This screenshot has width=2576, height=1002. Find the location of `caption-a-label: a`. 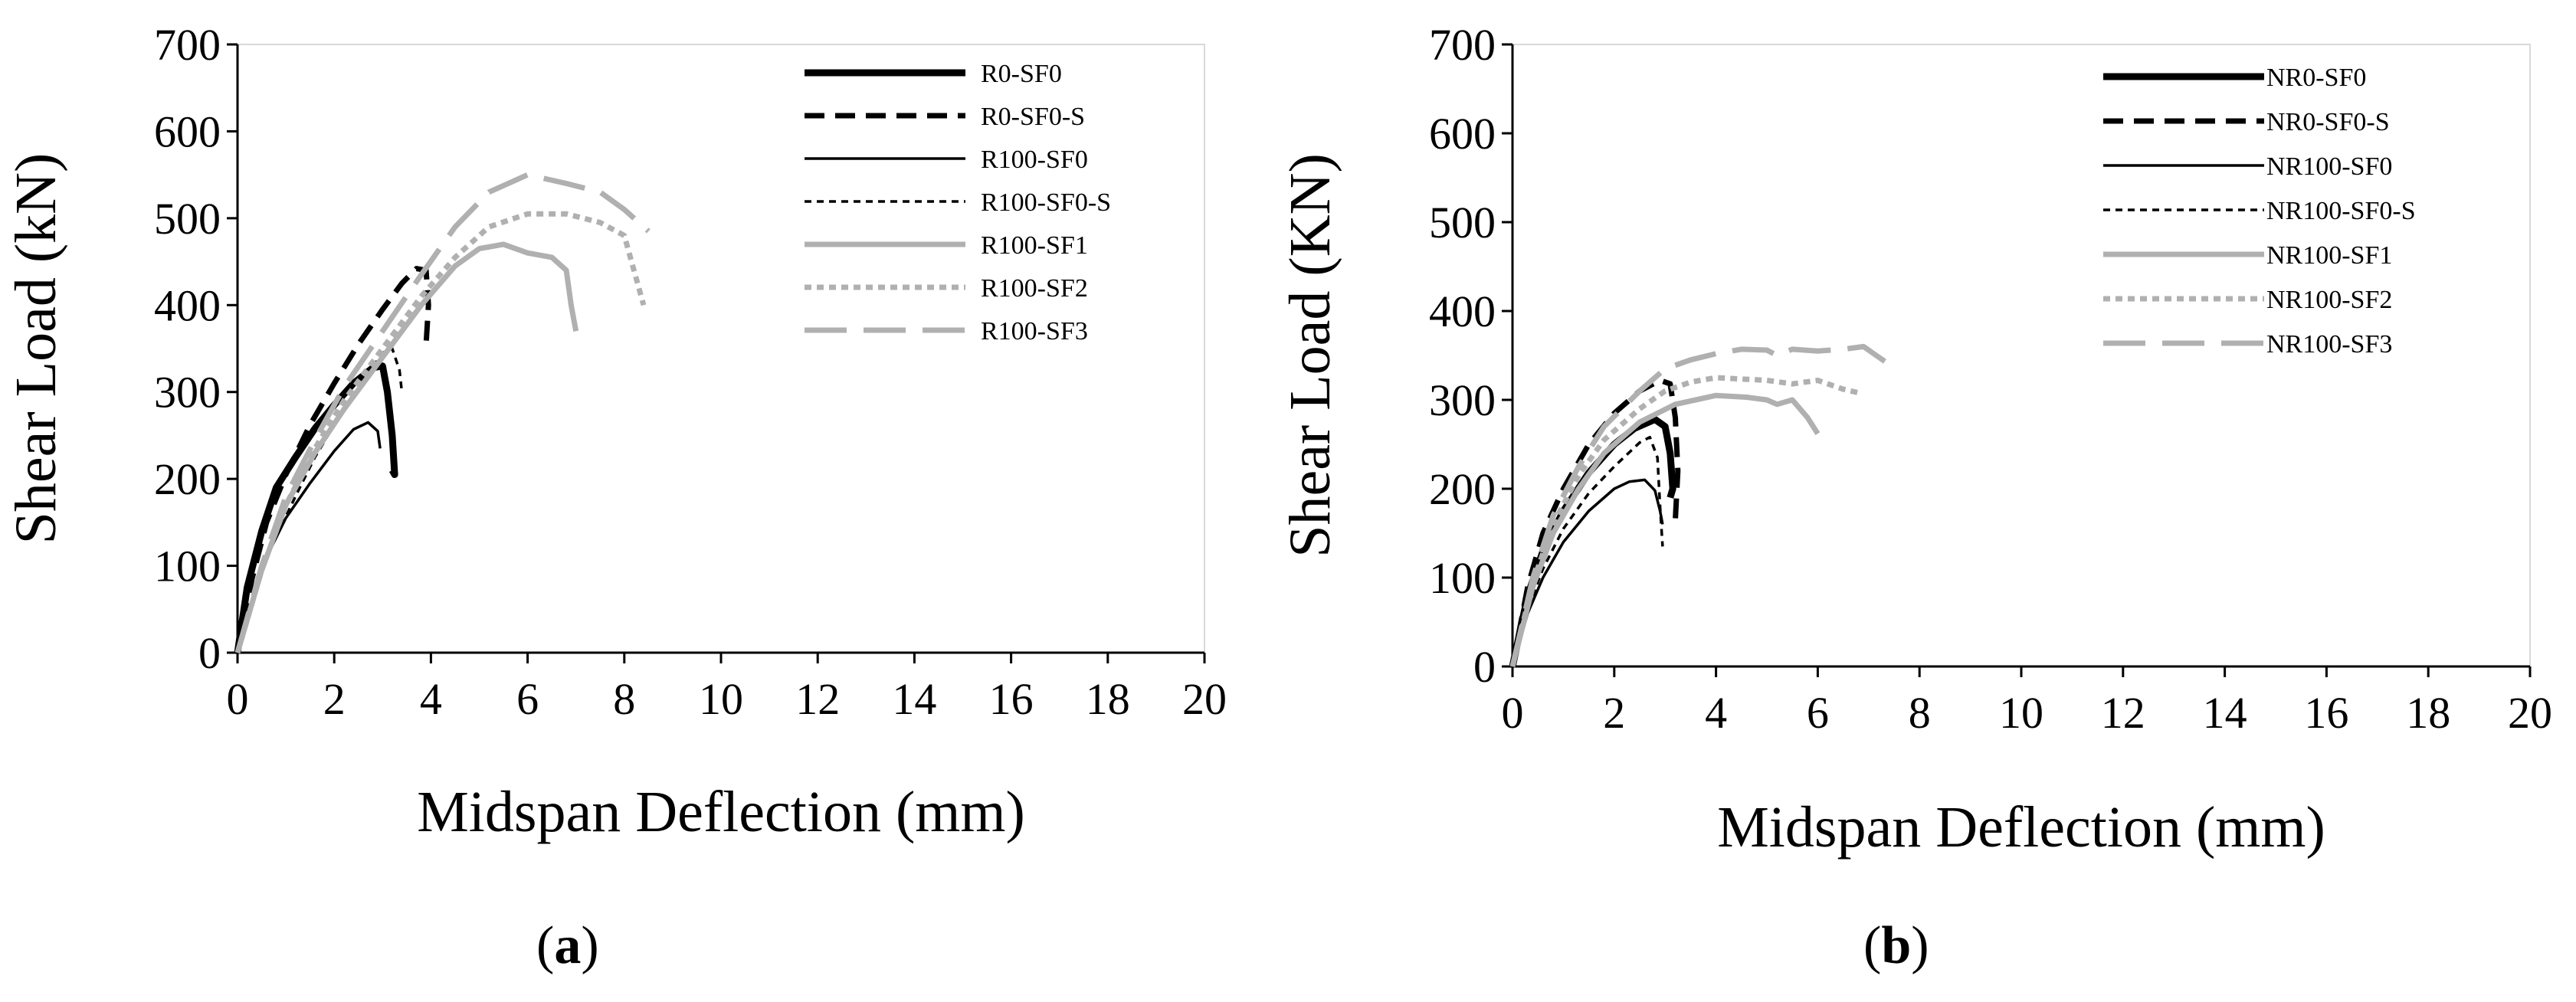

caption-a-label: a is located at coordinates (568, 945).